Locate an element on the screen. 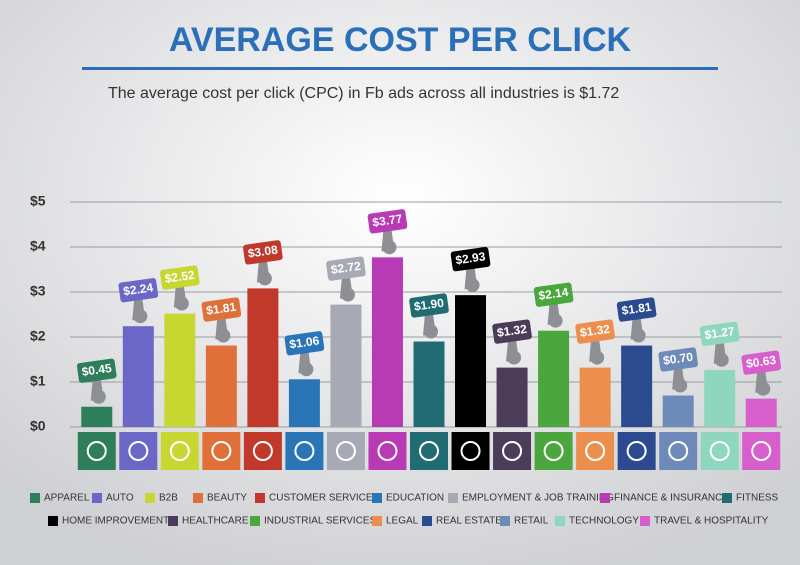 The height and width of the screenshot is (565, 800). y-tick-label: $0 is located at coordinates (38, 426).